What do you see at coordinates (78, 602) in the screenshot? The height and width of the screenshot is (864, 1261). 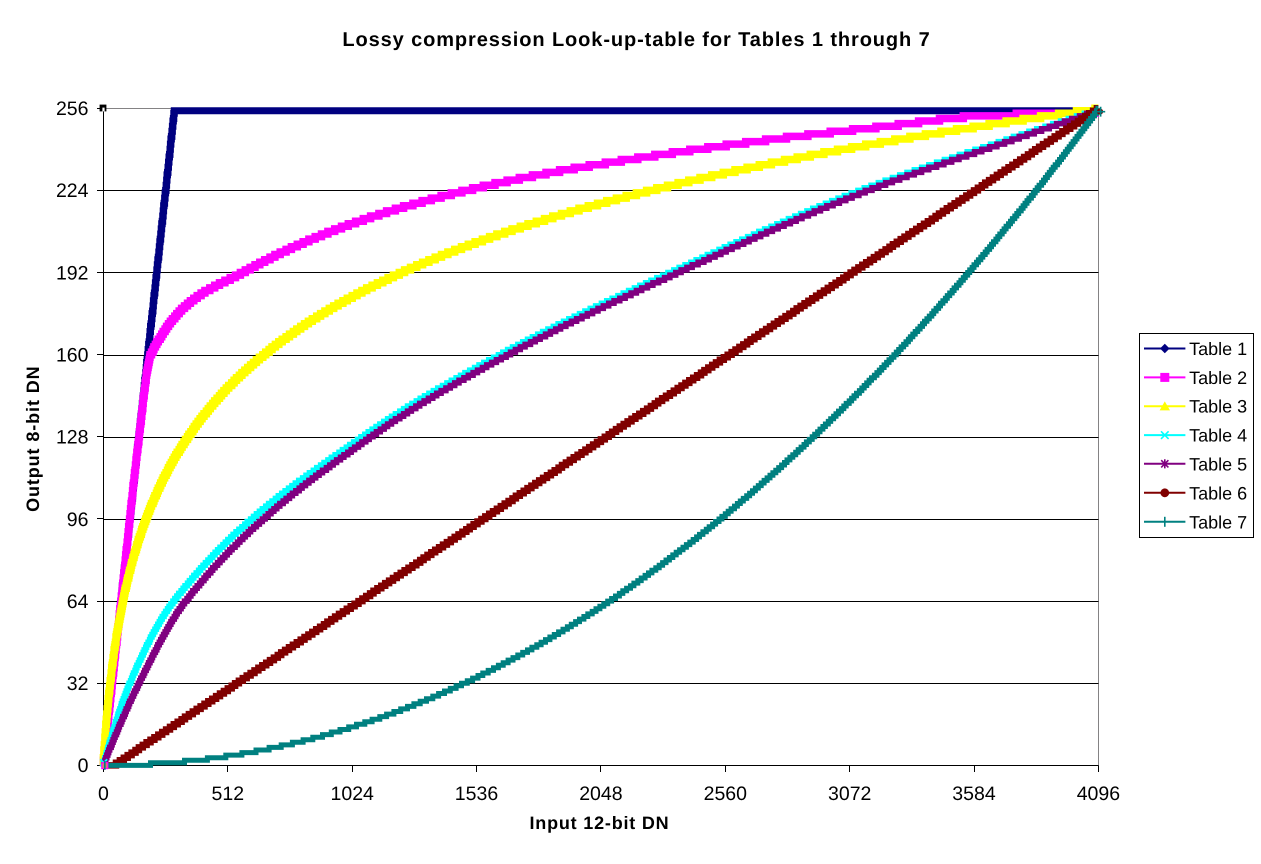 I see `svg-text: 64` at bounding box center [78, 602].